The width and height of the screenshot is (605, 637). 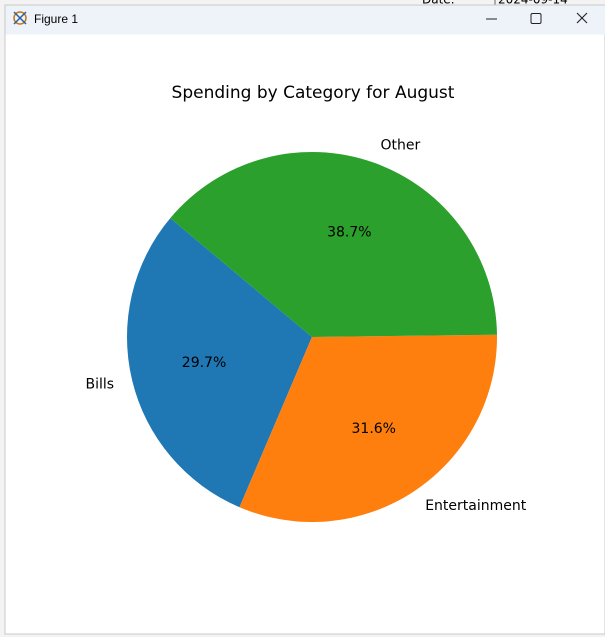 I want to click on close-button, so click(x=582, y=18).